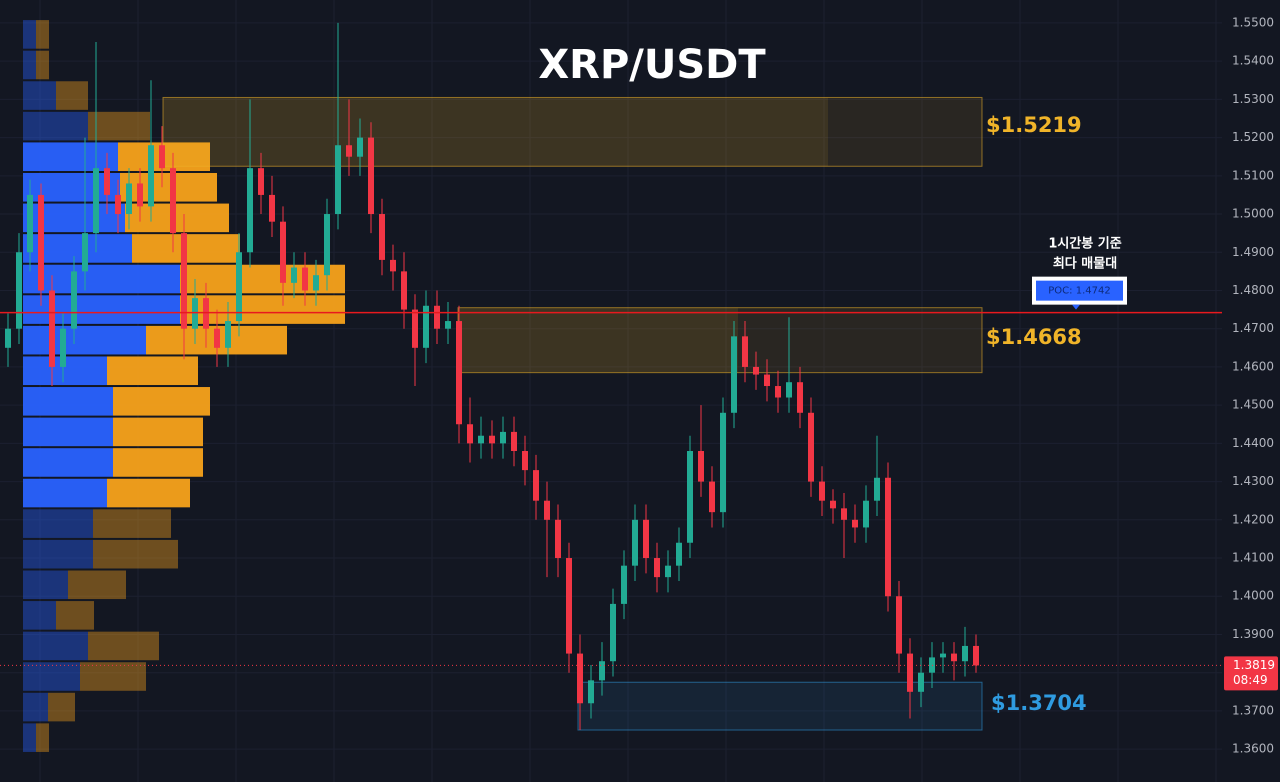 This screenshot has width=1280, height=782. What do you see at coordinates (1253, 22) in the screenshot?
I see `y-tick-label: 1.5500` at bounding box center [1253, 22].